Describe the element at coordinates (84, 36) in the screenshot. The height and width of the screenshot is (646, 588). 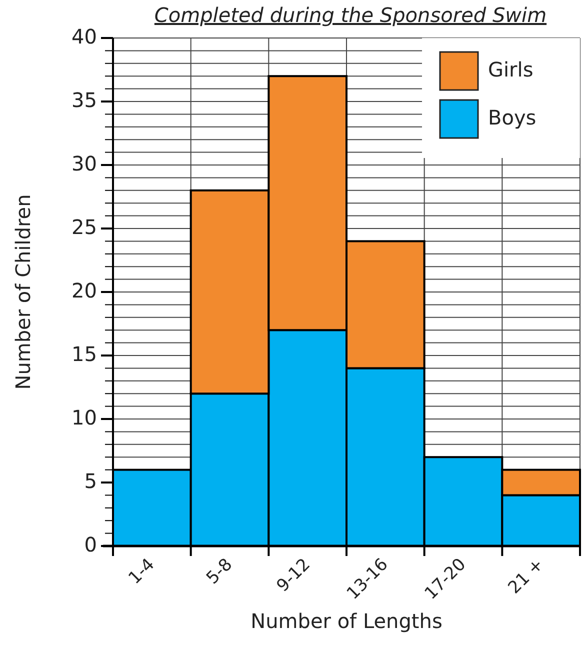
I see `y-tick-label: 40` at that location.